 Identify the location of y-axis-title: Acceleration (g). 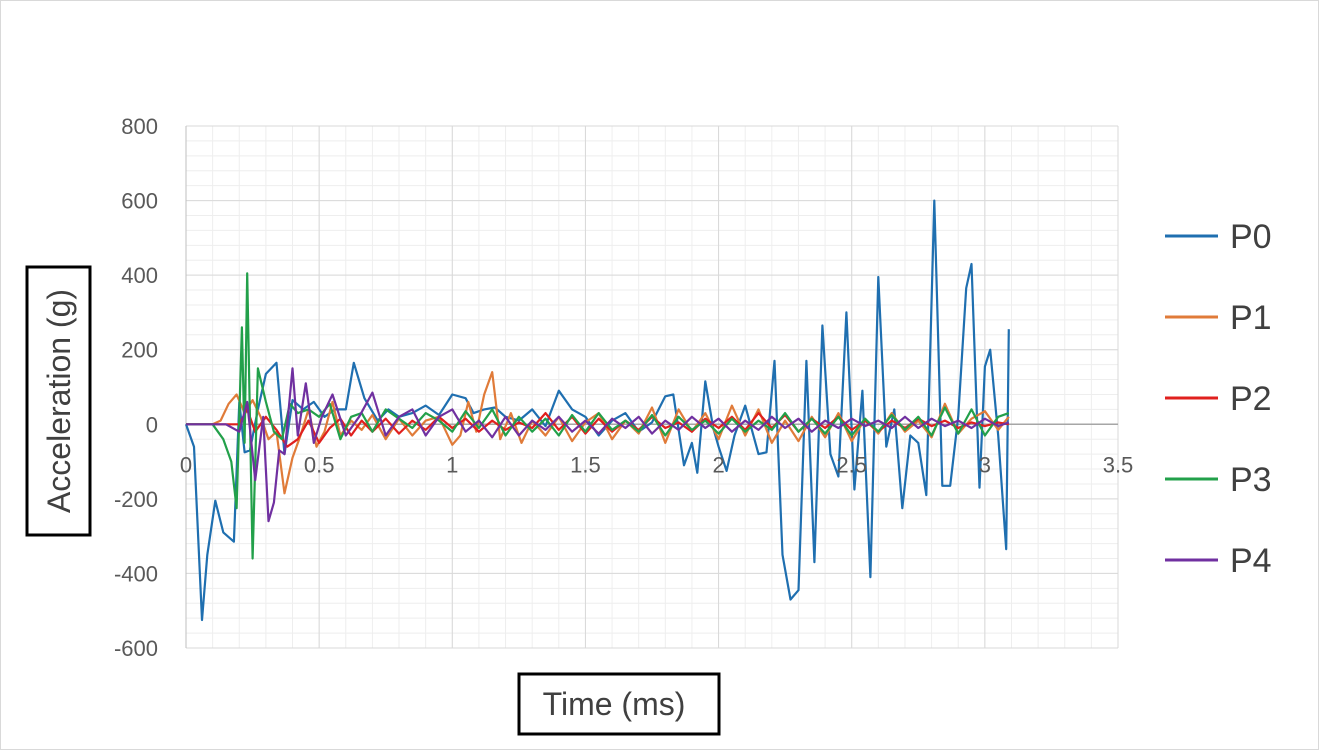
(59, 401).